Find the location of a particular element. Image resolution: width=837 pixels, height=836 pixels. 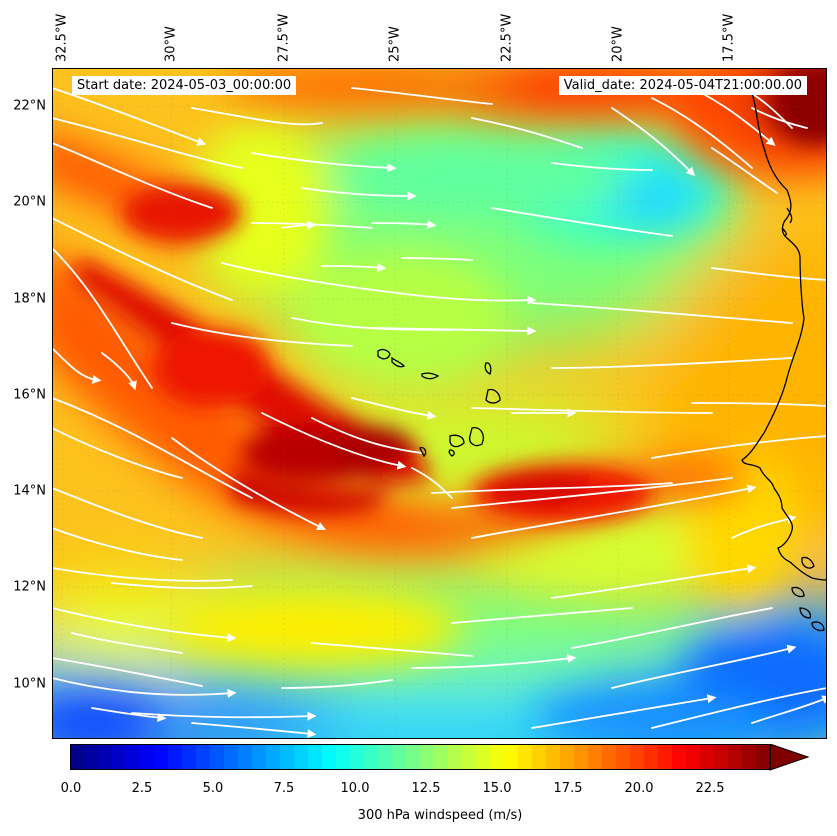

cape-verde-fogo is located at coordinates (457, 441).